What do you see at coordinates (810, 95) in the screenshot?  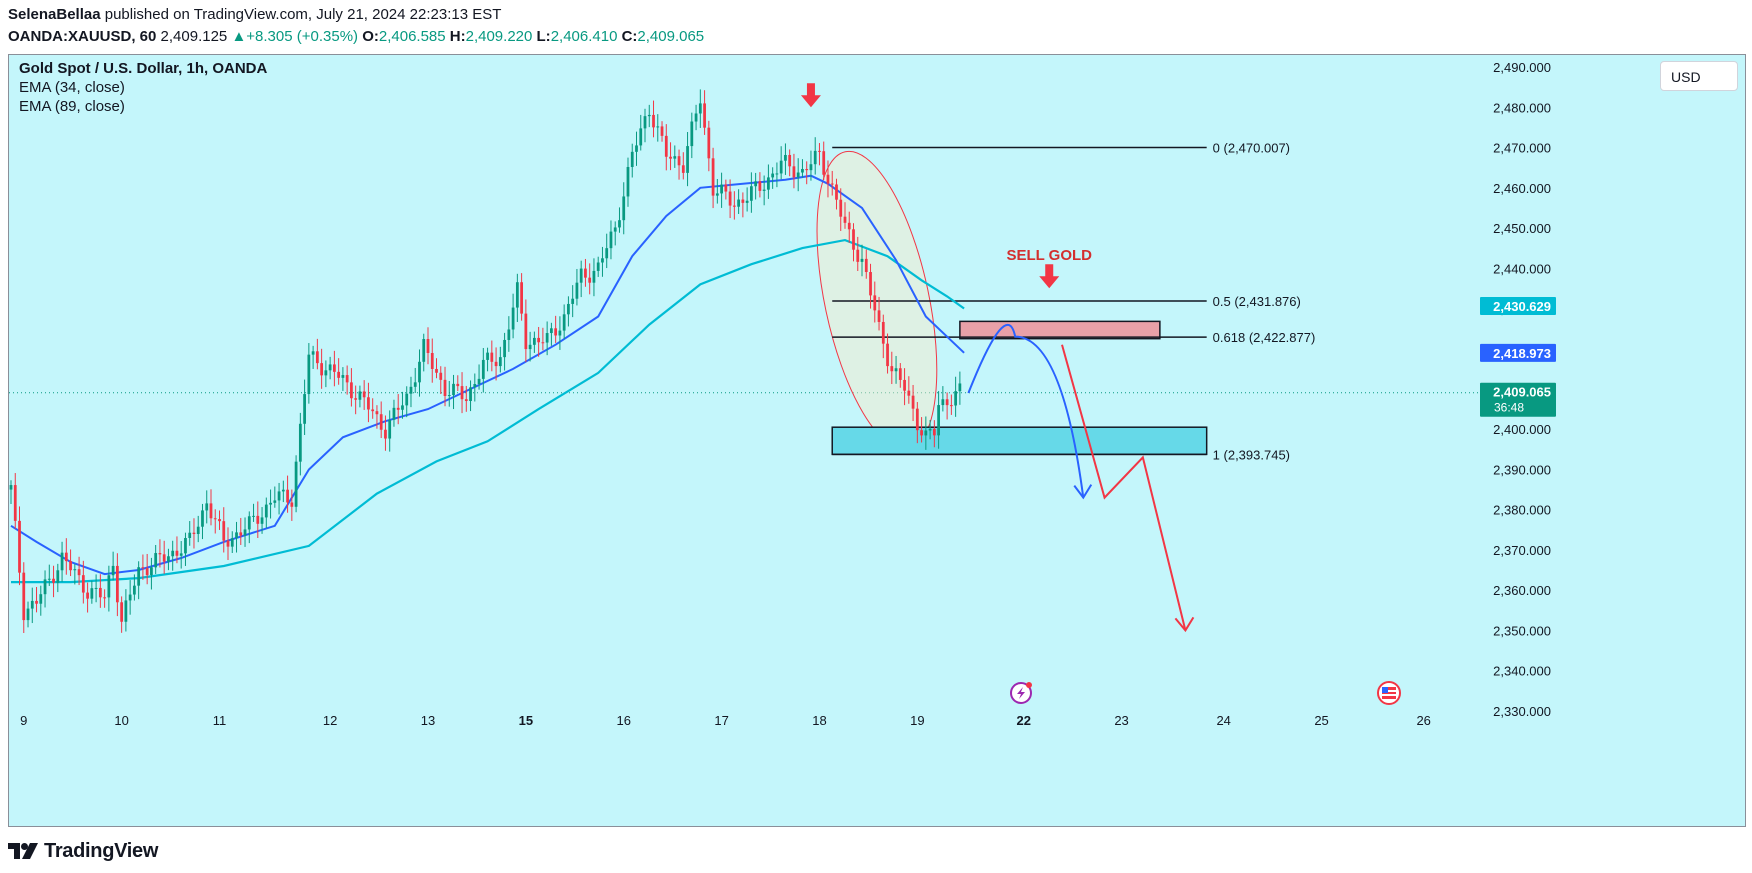 I see `down-arrow-marker` at bounding box center [810, 95].